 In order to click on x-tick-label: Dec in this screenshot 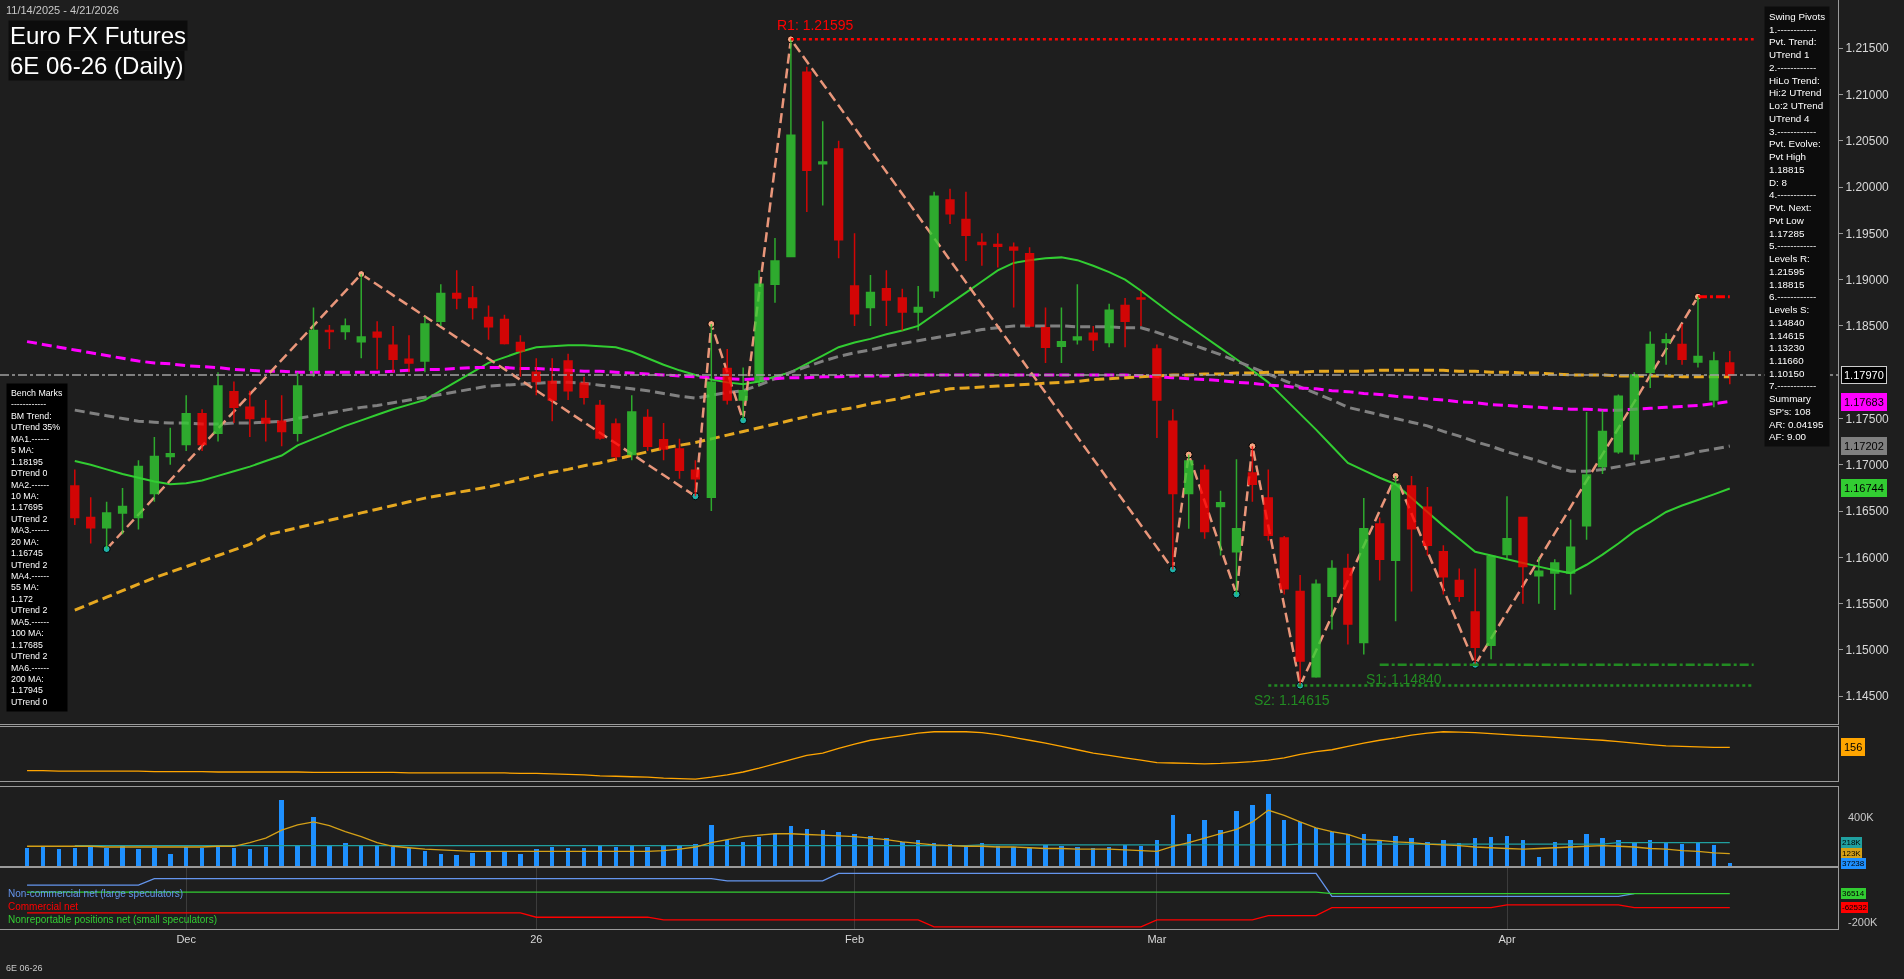, I will do `click(186, 939)`.